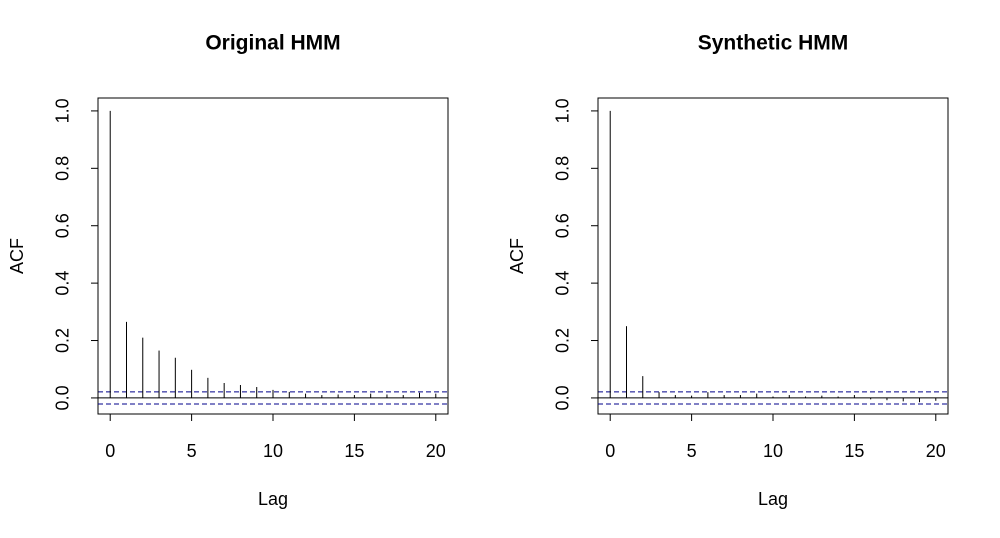  I want to click on chart-title: Synthetic HMM, so click(773, 43).